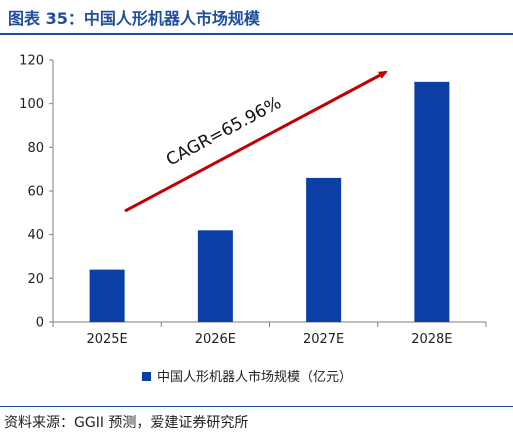  I want to click on bar-2026e, so click(215, 276).